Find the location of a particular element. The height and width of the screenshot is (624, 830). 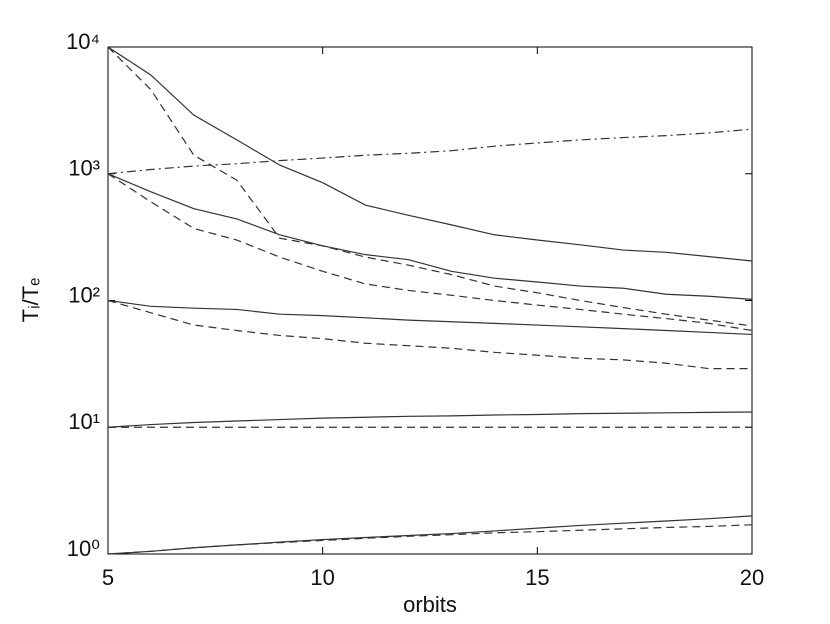

x-axis-label: orbits is located at coordinates (430, 604).